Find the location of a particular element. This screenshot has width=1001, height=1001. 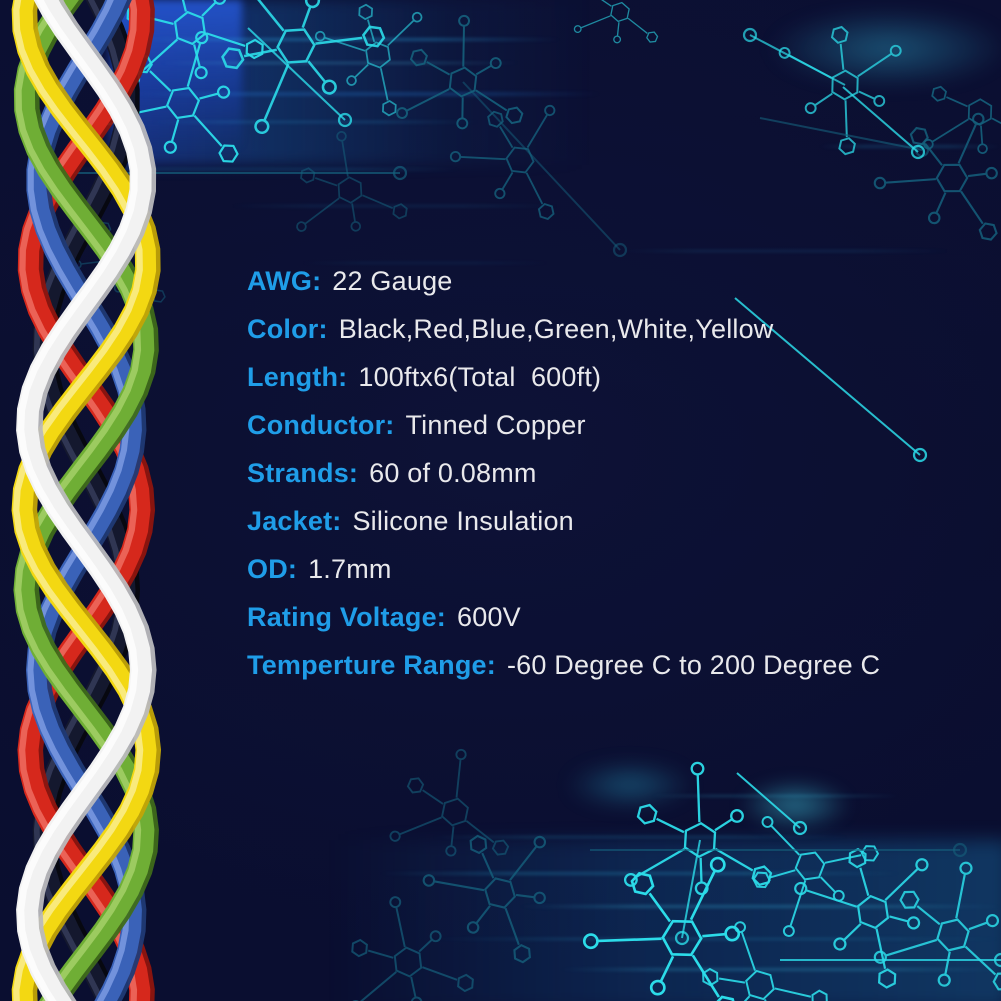

spec-value: Tinned Copper is located at coordinates (495, 425).